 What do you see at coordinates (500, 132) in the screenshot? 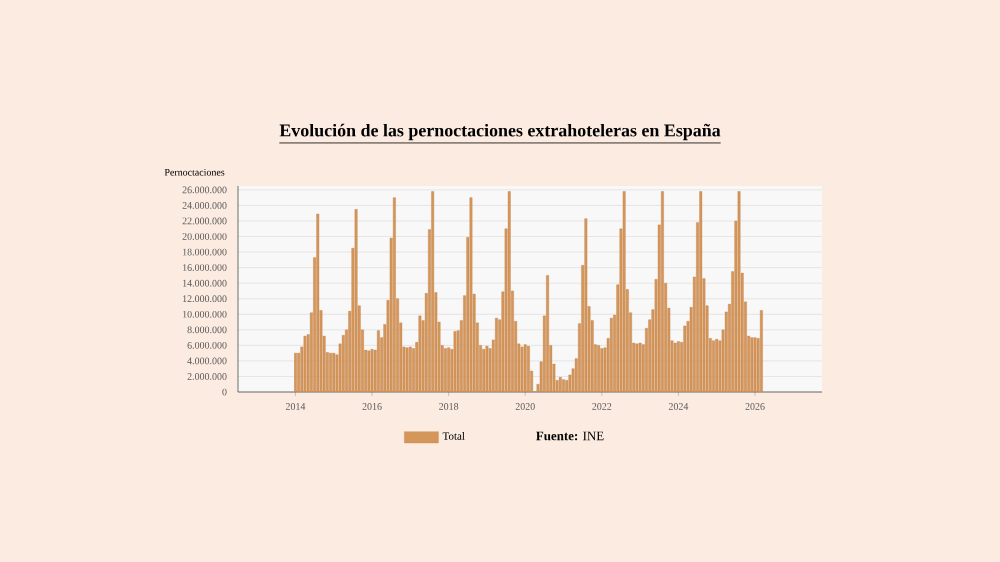
I see `chart-title: Evolución de las pernoctaciones extrahoteleras en España` at bounding box center [500, 132].